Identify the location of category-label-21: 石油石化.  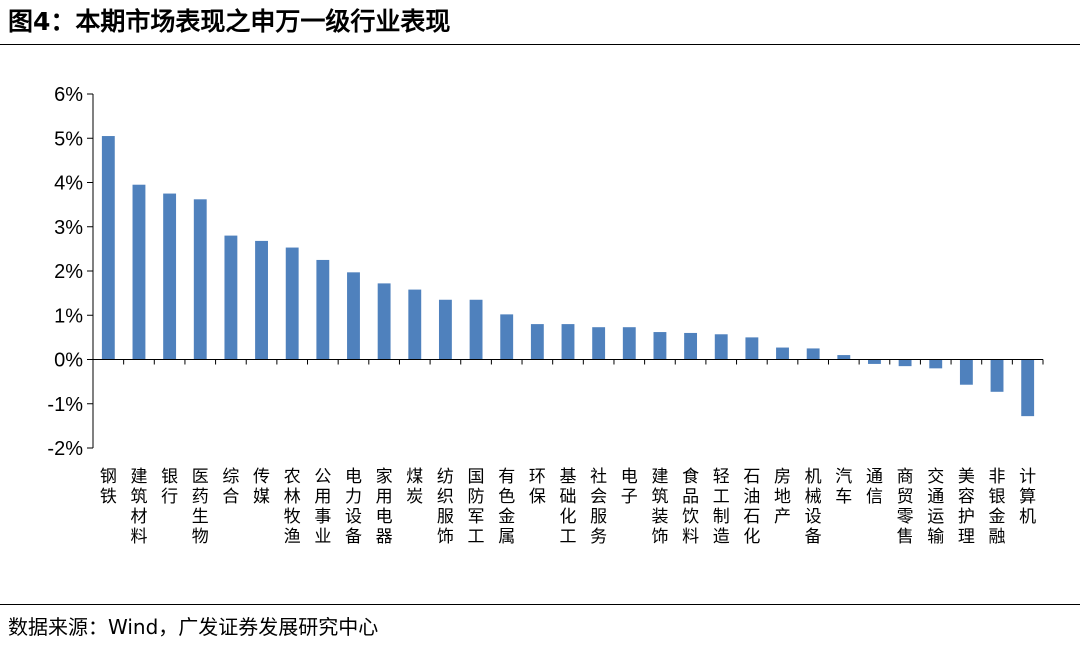
(751, 507).